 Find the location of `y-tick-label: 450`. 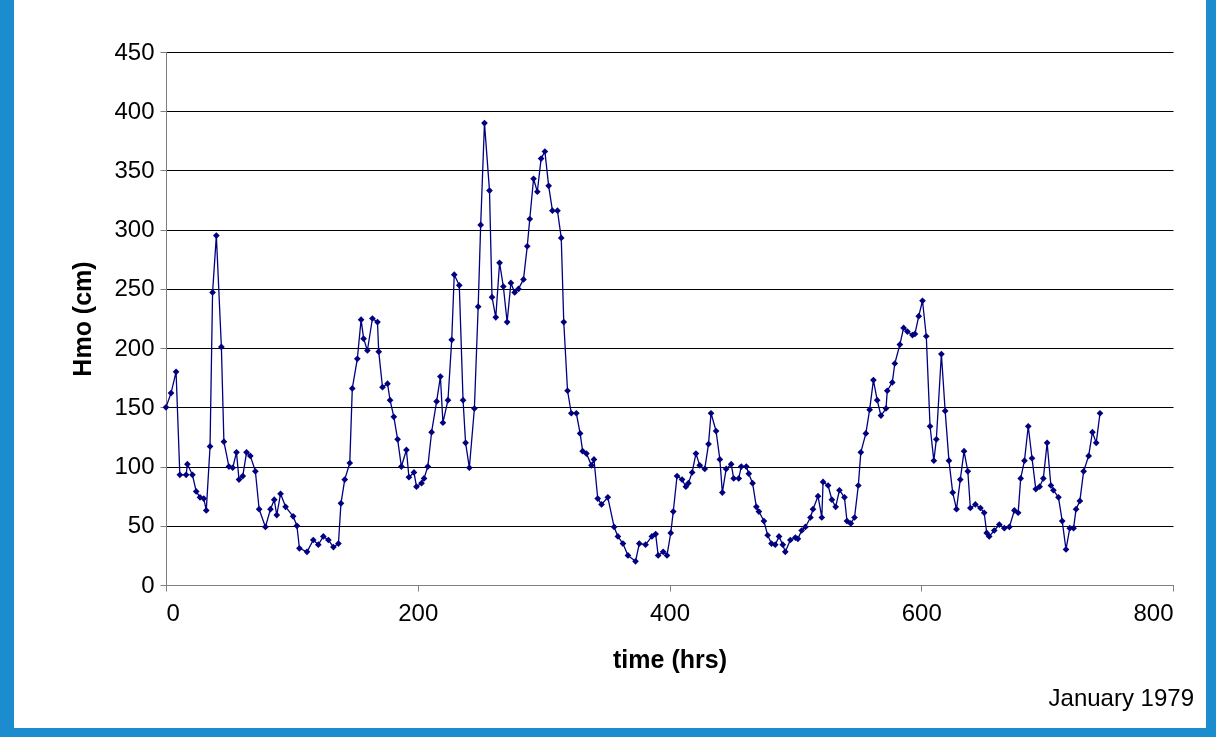

y-tick-label: 450 is located at coordinates (134, 51).